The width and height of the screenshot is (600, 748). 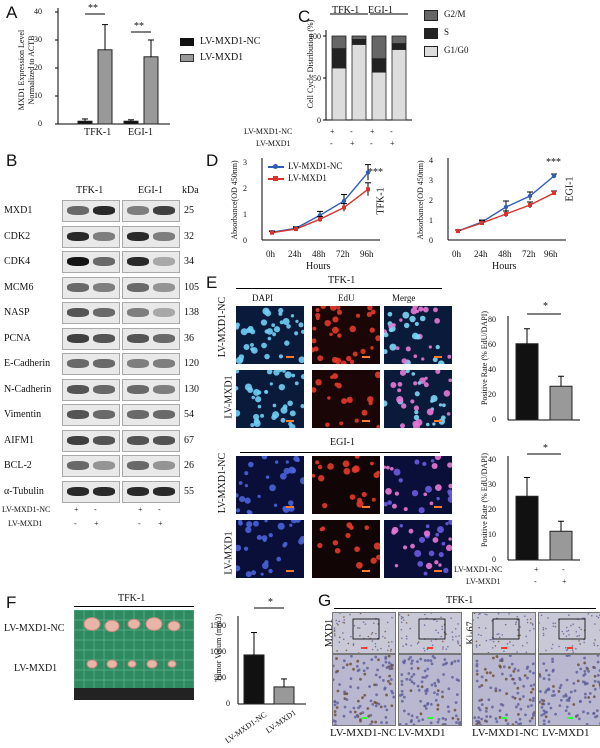 What do you see at coordinates (564, 581) in the screenshot?
I see `e-sign: +` at bounding box center [564, 581].